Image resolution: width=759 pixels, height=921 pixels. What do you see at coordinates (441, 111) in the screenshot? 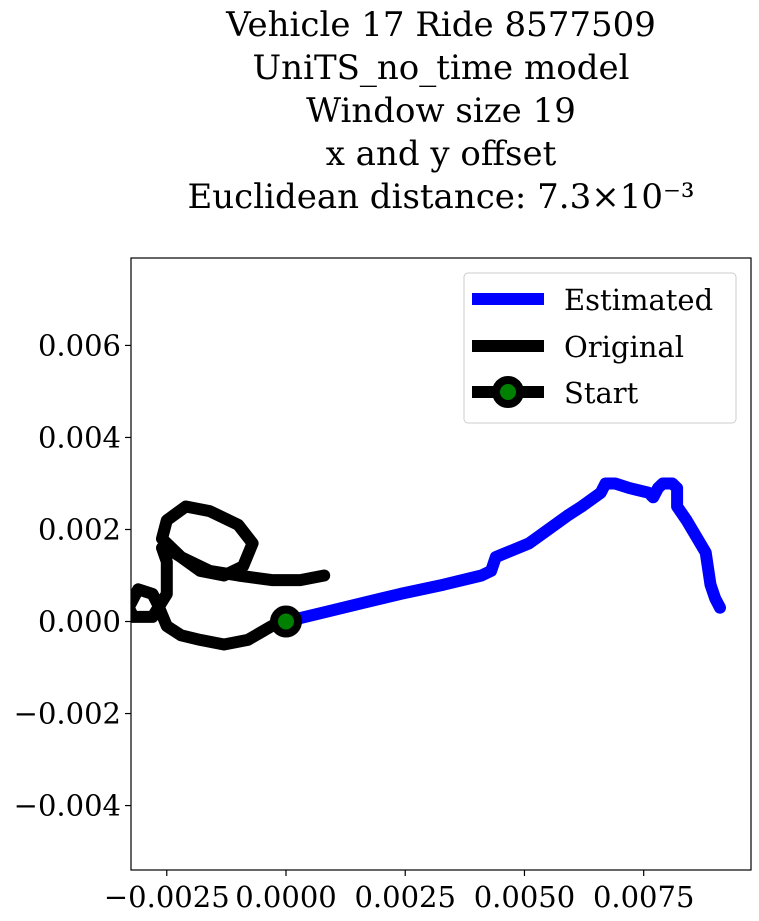
I see `title-line-3: Window size 19` at bounding box center [441, 111].